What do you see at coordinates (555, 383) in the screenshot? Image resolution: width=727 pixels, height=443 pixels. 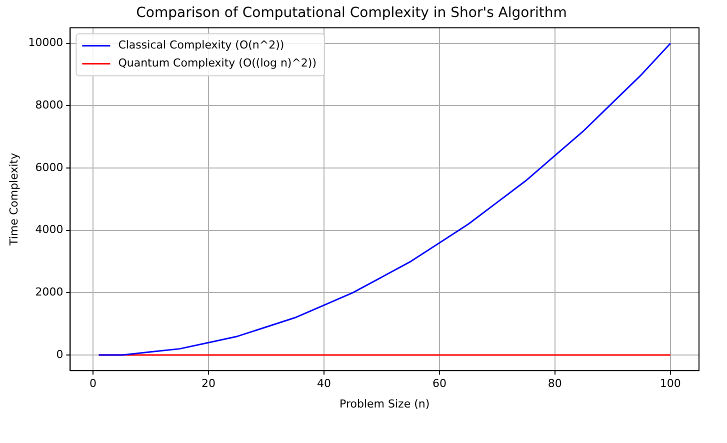 I see `x-tick-label: 80` at bounding box center [555, 383].